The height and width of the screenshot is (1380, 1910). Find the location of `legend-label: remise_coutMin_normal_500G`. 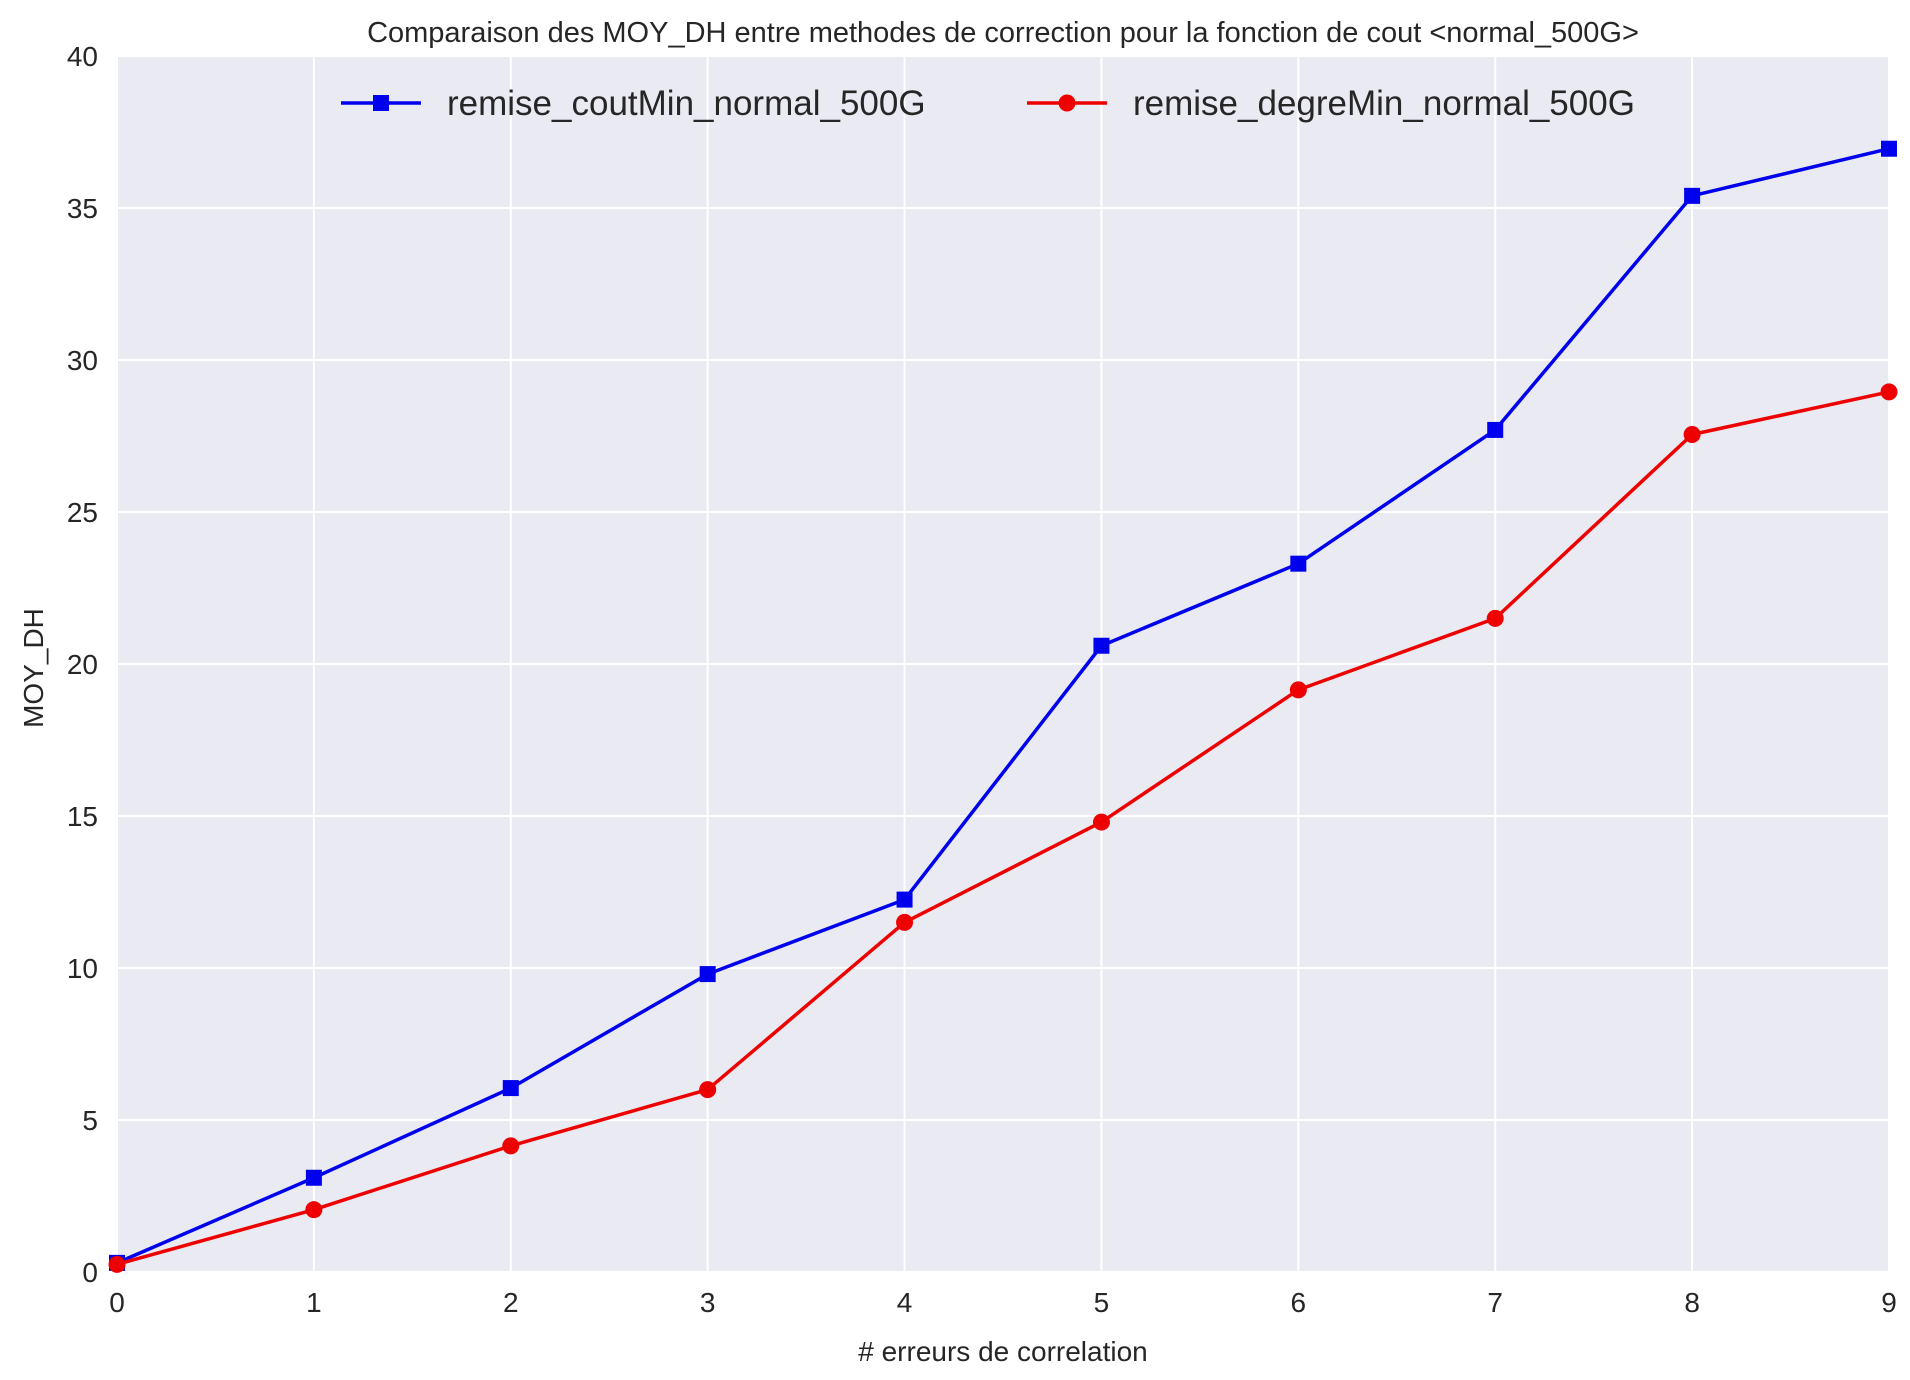

legend-label: remise_coutMin_normal_500G is located at coordinates (686, 103).